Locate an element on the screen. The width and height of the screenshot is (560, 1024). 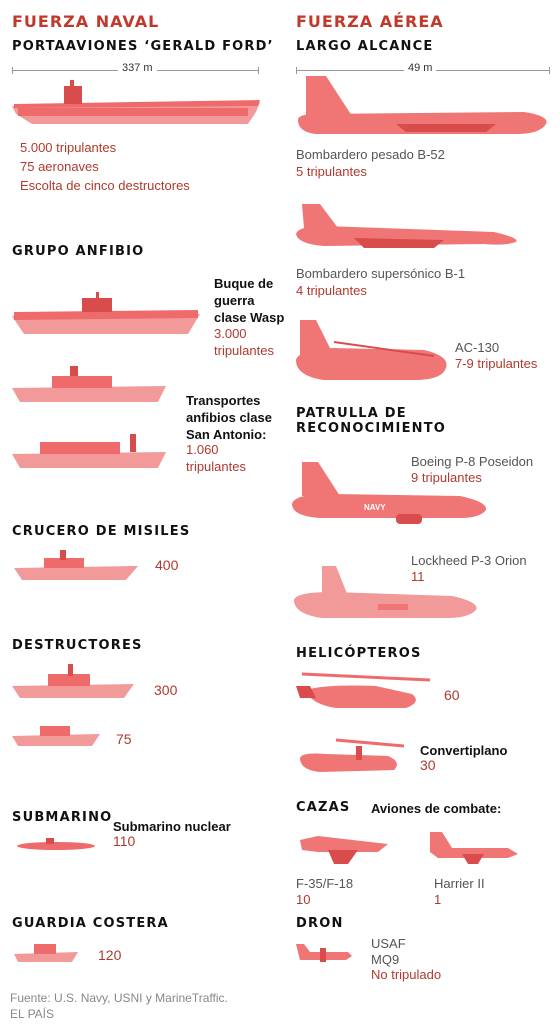
p8-label: Boeing P-8 Poseidon is located at coordinates (472, 461).